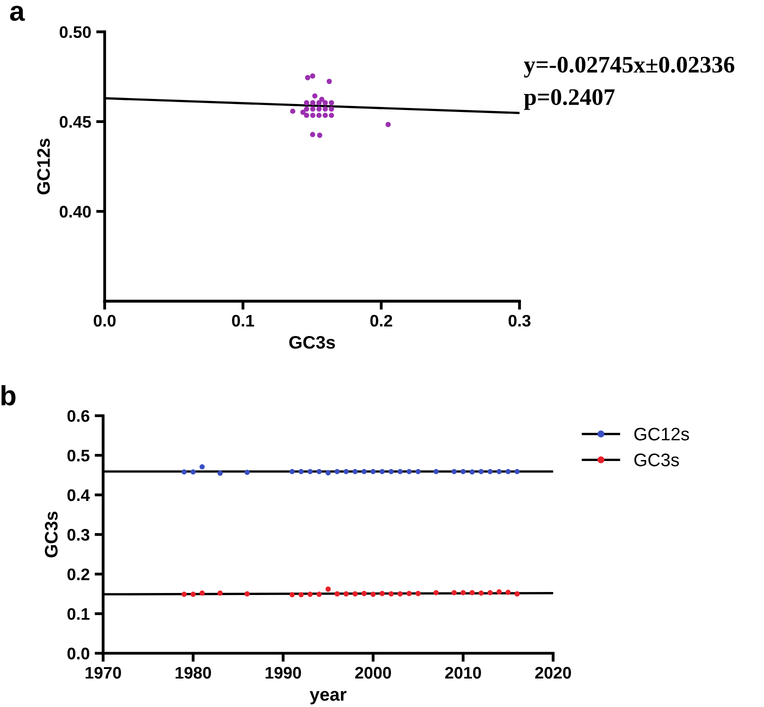 The width and height of the screenshot is (764, 707). Describe the element at coordinates (78, 456) in the screenshot. I see `y-tick-label: 0.5` at that location.